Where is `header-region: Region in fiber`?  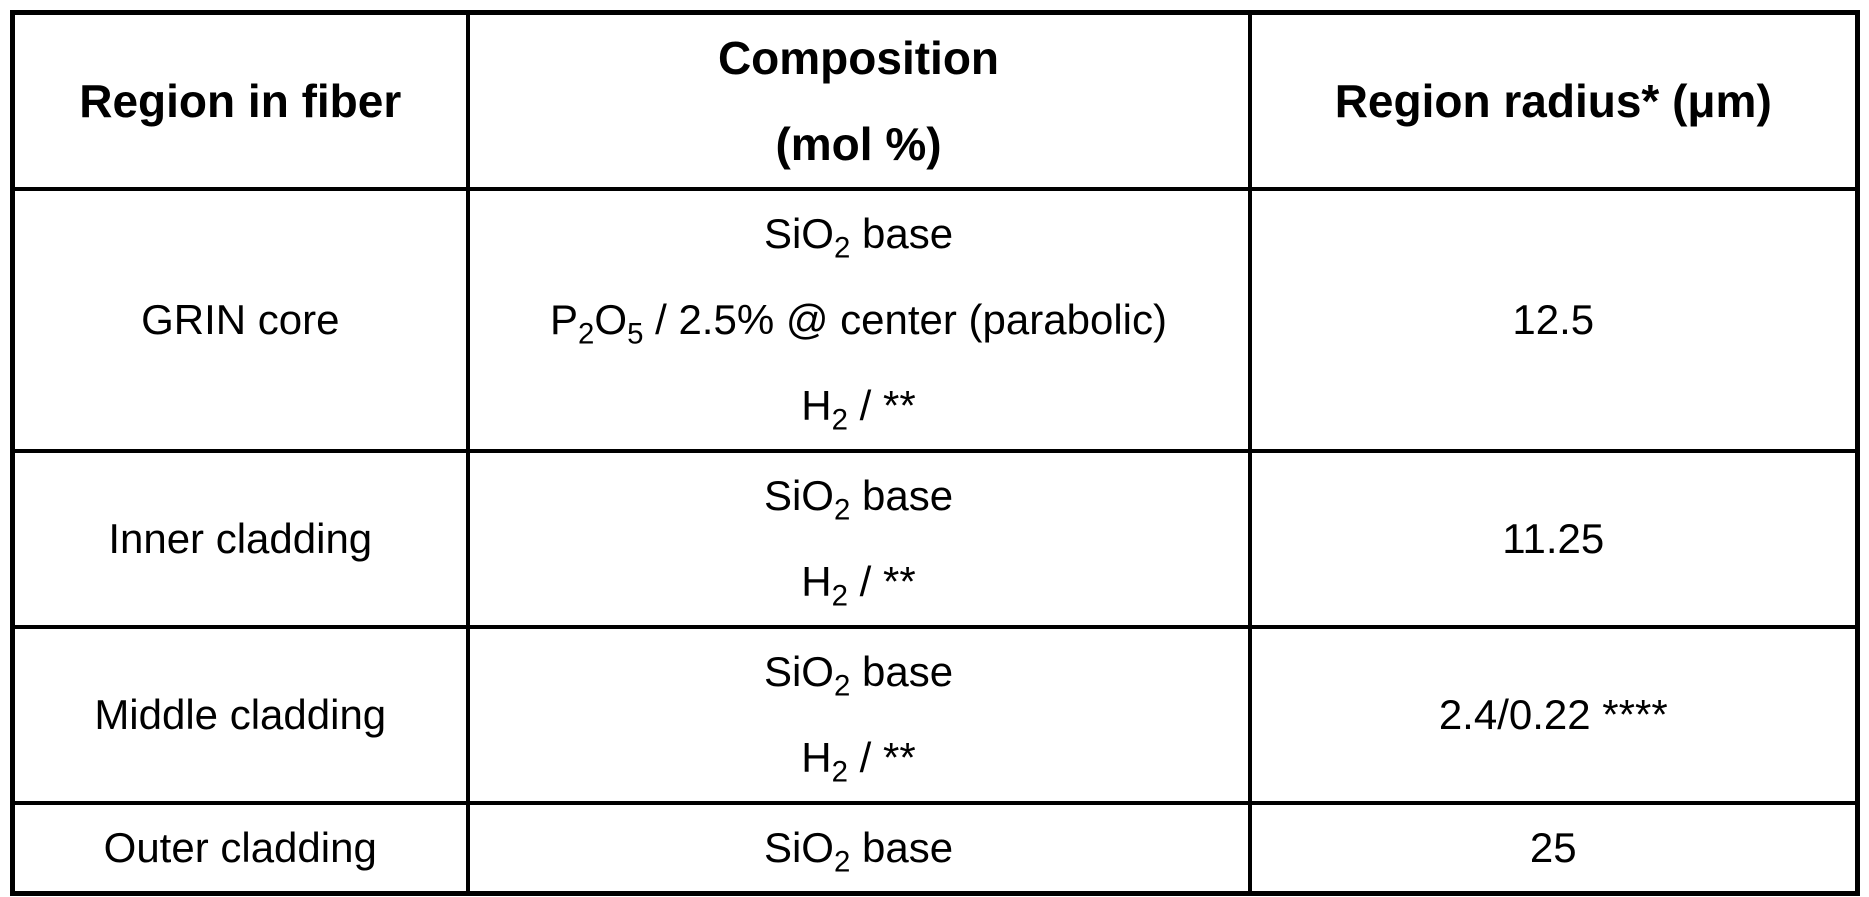 header-region: Region in fiber is located at coordinates (240, 100).